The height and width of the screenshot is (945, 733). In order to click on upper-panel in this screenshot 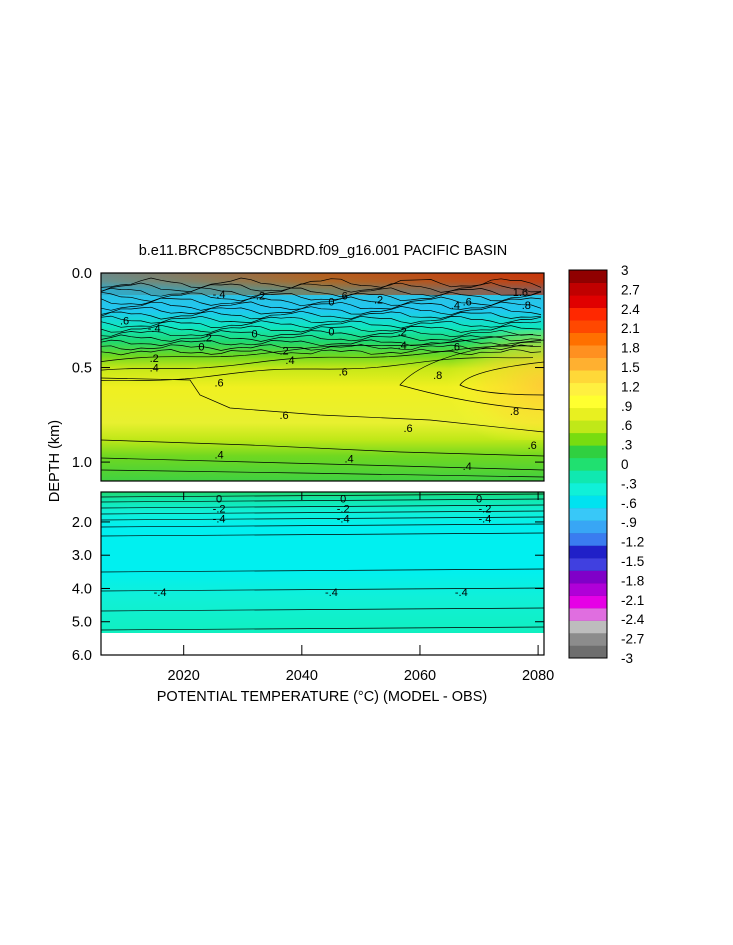, I will do `click(322, 377)`.